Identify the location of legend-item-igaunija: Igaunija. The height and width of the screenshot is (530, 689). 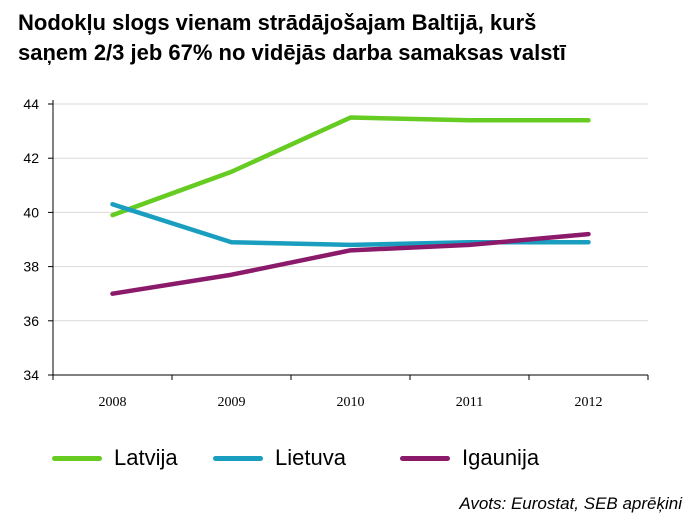
(469, 458).